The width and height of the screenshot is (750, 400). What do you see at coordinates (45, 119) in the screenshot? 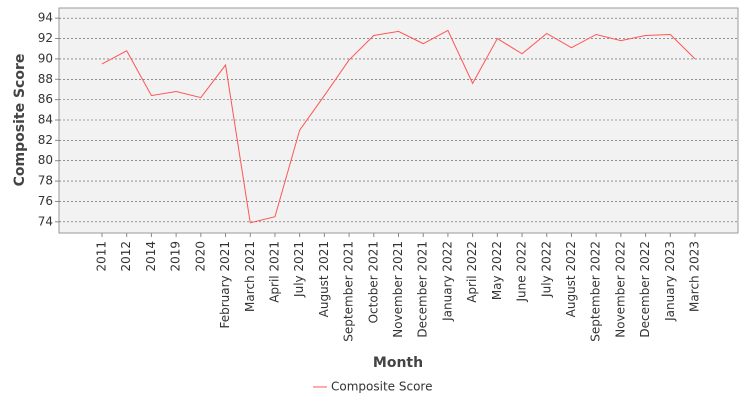
I see `y-tick-label: 84` at bounding box center [45, 119].